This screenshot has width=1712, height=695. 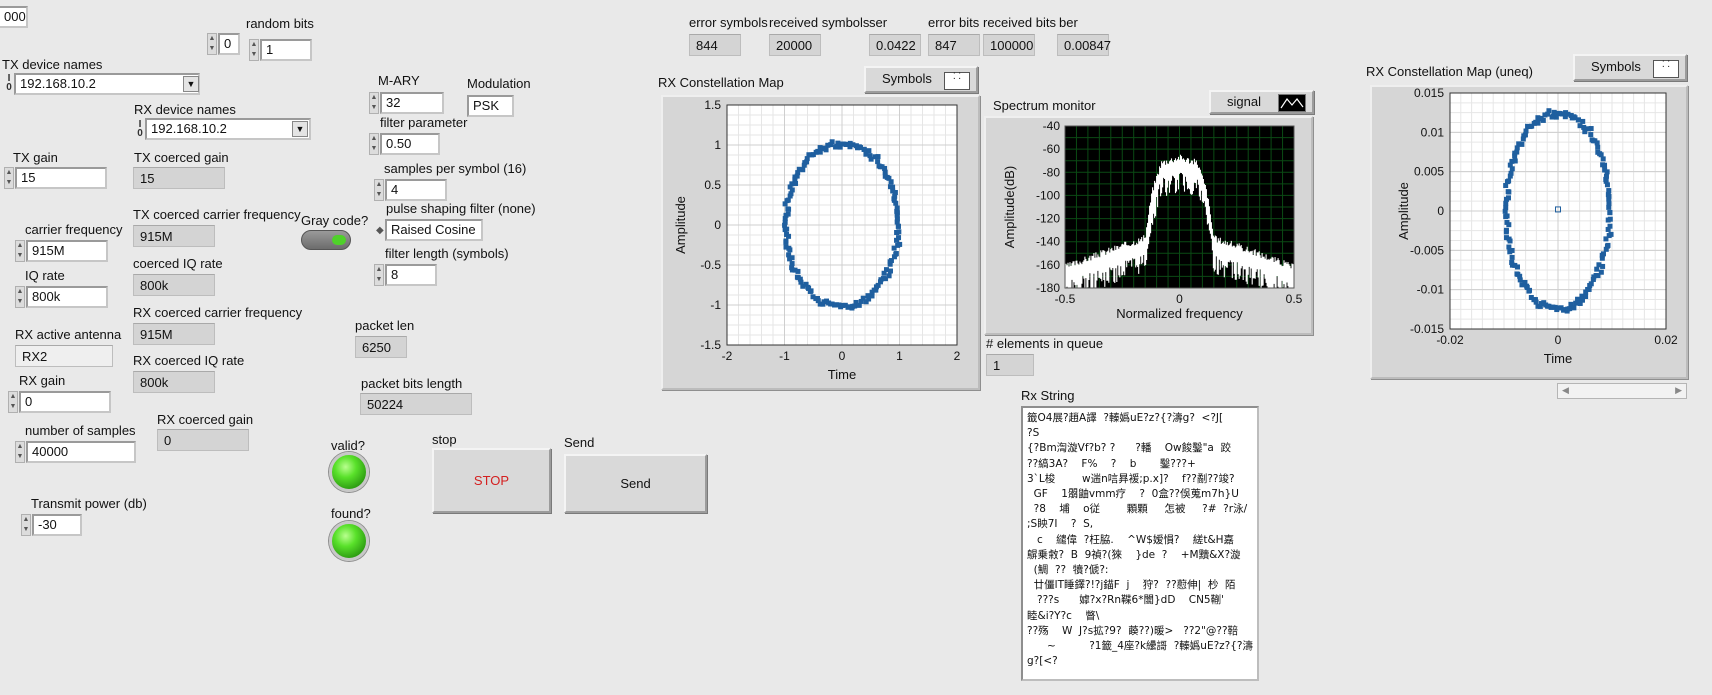 I want to click on rx-string-line: {?Bm渹漩Vf?b? ? ?轓 Ow餕鑿"a 跤, so click(x=1129, y=448).